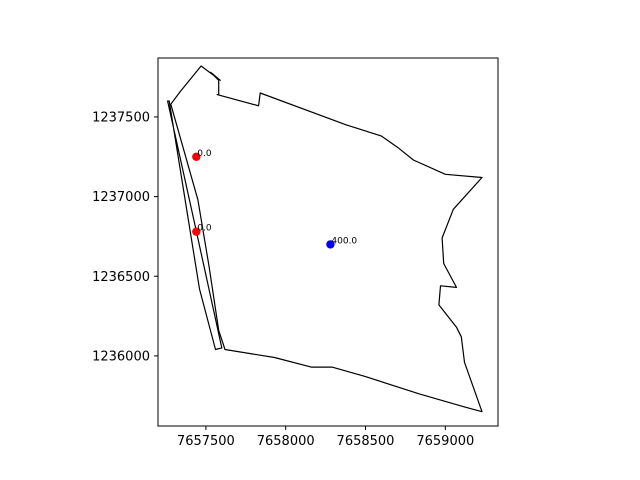  Describe the element at coordinates (204, 154) in the screenshot. I see `point-label-1-1: 0.0` at that location.